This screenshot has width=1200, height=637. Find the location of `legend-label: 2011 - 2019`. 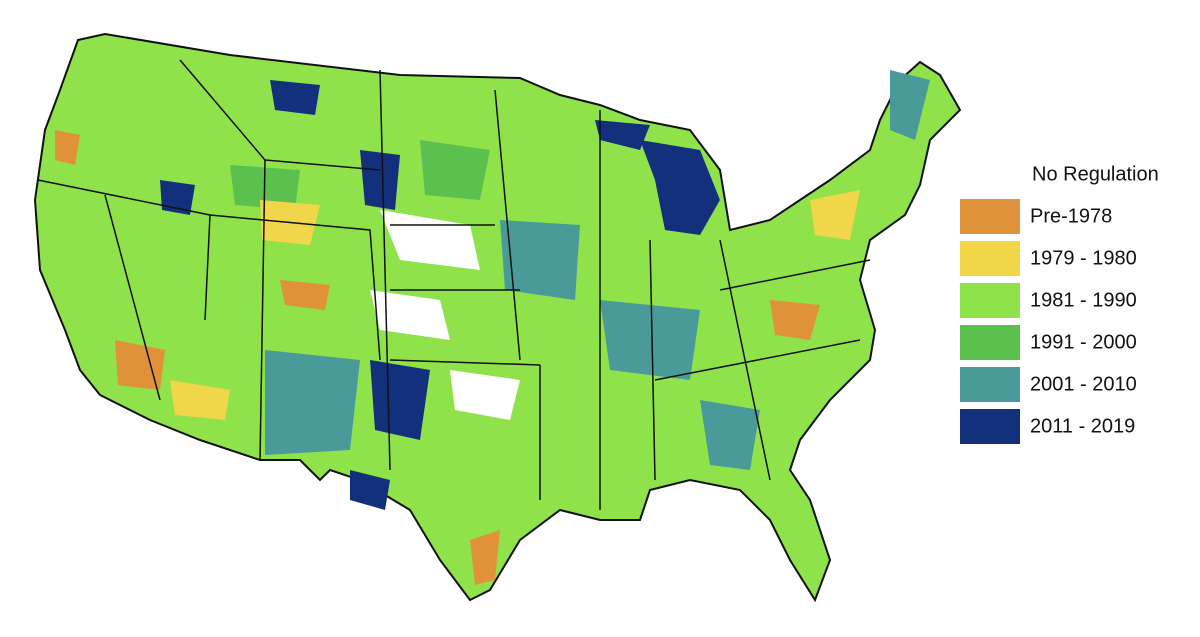

legend-label: 2011 - 2019 is located at coordinates (1082, 426).